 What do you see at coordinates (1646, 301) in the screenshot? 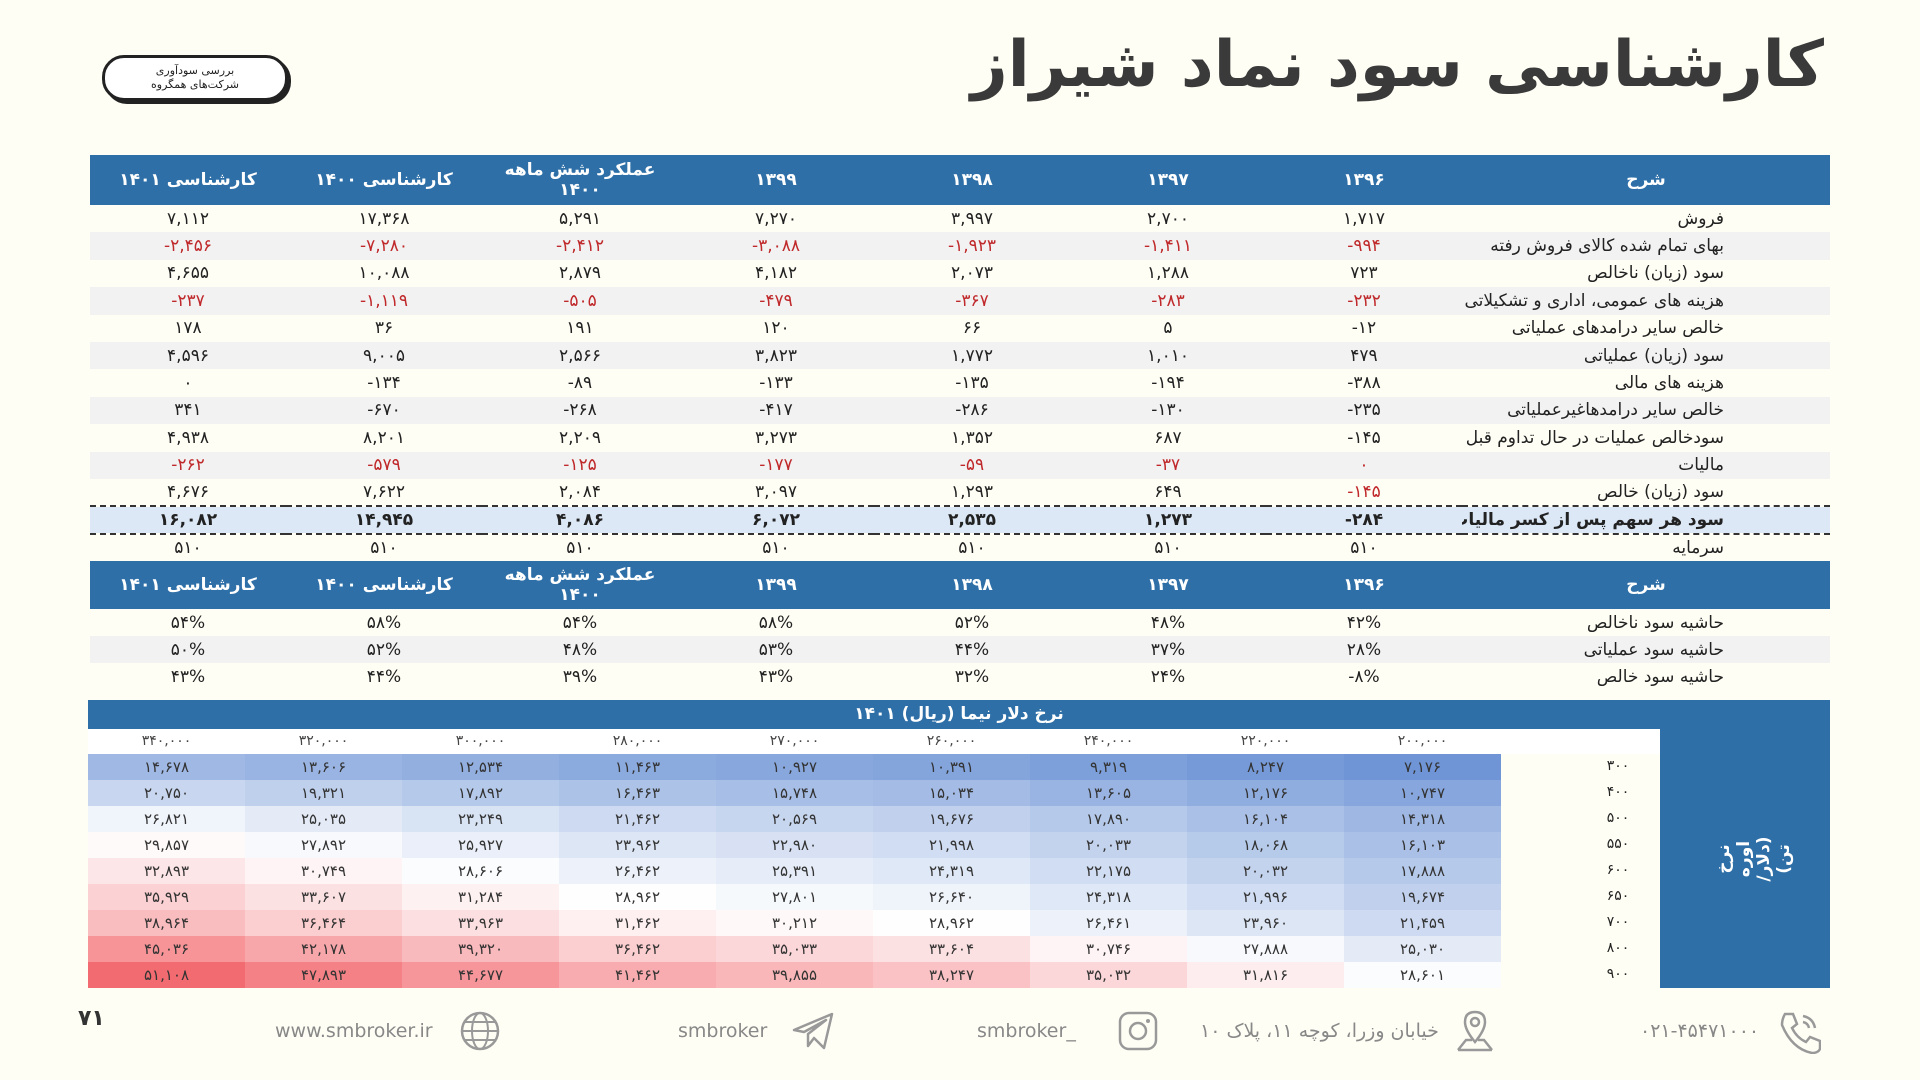
I see `row-label: هزینه های عمومی، اداری و تشکیلاتی` at bounding box center [1646, 301].